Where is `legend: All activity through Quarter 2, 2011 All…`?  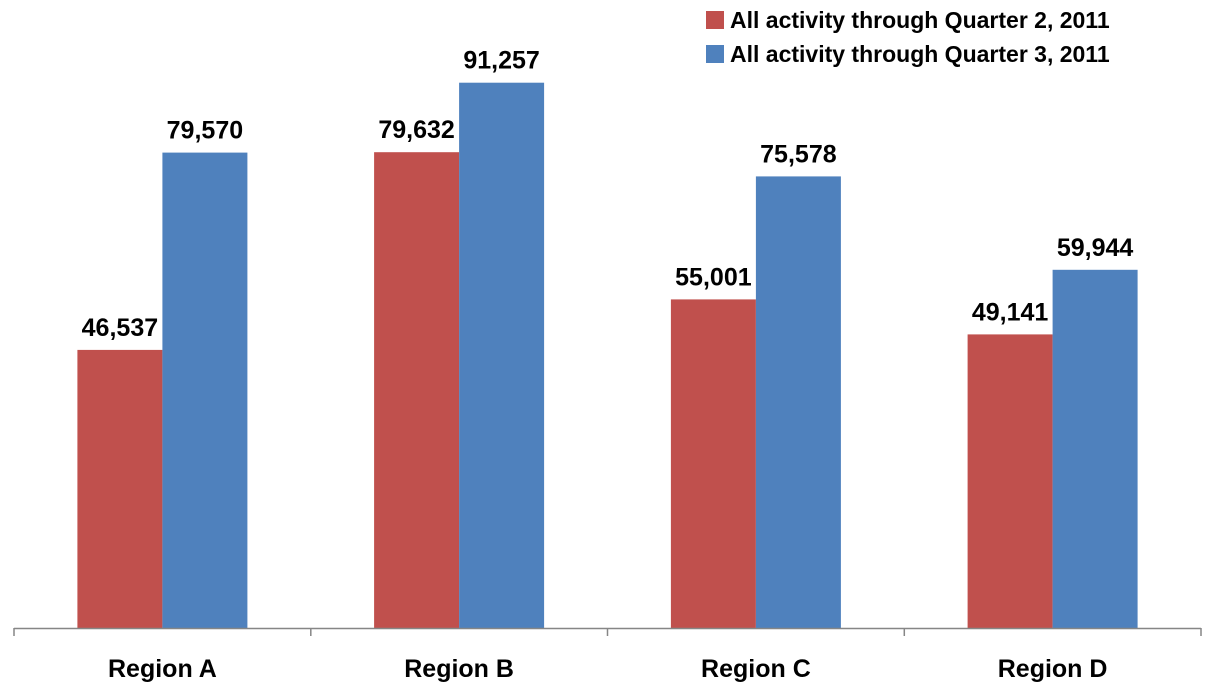 legend: All activity through Quarter 2, 2011 All… is located at coordinates (908, 40).